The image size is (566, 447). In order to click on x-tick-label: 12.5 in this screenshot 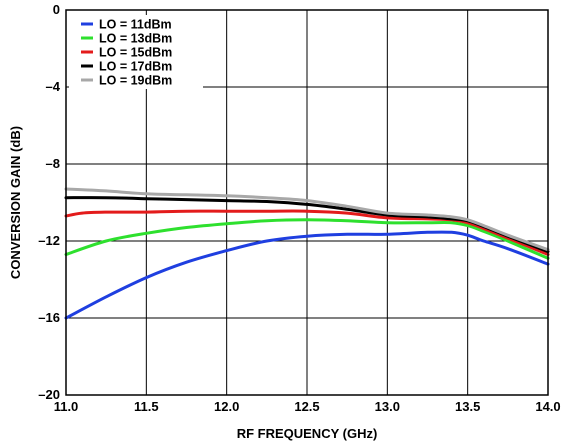, I will do `click(306, 406)`.